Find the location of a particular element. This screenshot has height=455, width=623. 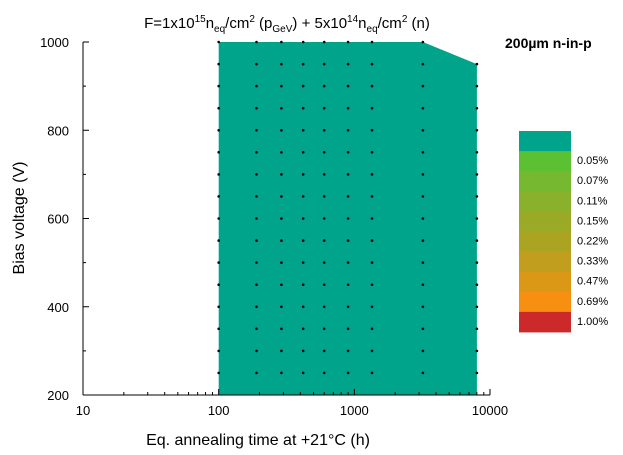

sensor-label: 200µm n-in-p is located at coordinates (548, 43).